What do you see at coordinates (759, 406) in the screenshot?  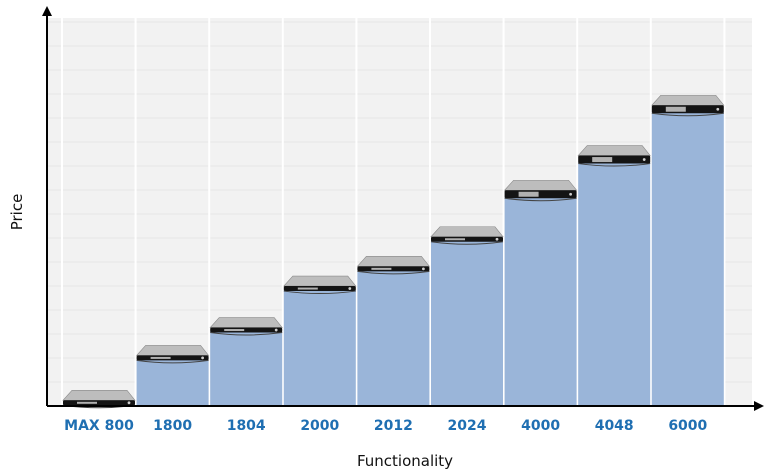 I see `x-axis-arrow-icon` at bounding box center [759, 406].